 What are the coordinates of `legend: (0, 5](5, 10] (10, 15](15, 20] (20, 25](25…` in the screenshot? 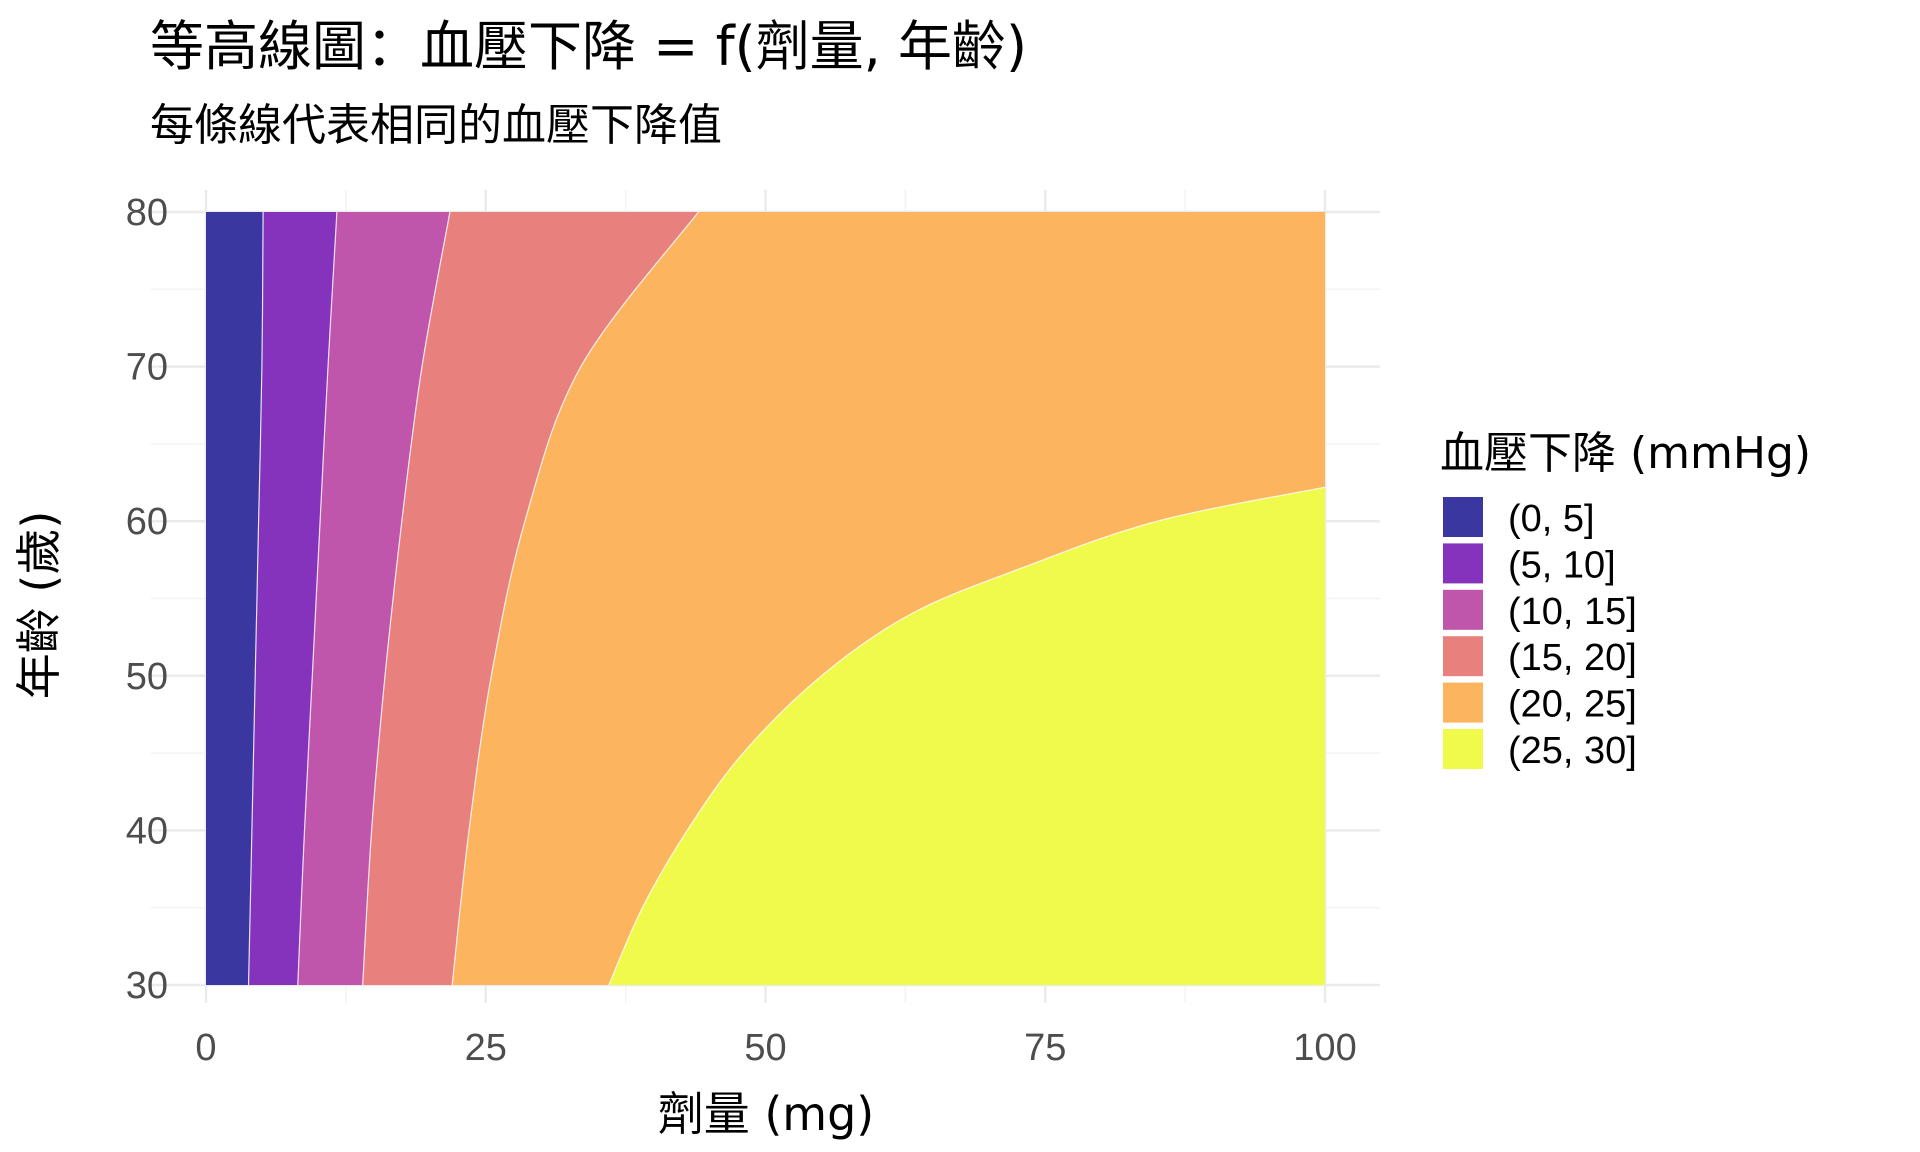 It's located at (1540, 634).